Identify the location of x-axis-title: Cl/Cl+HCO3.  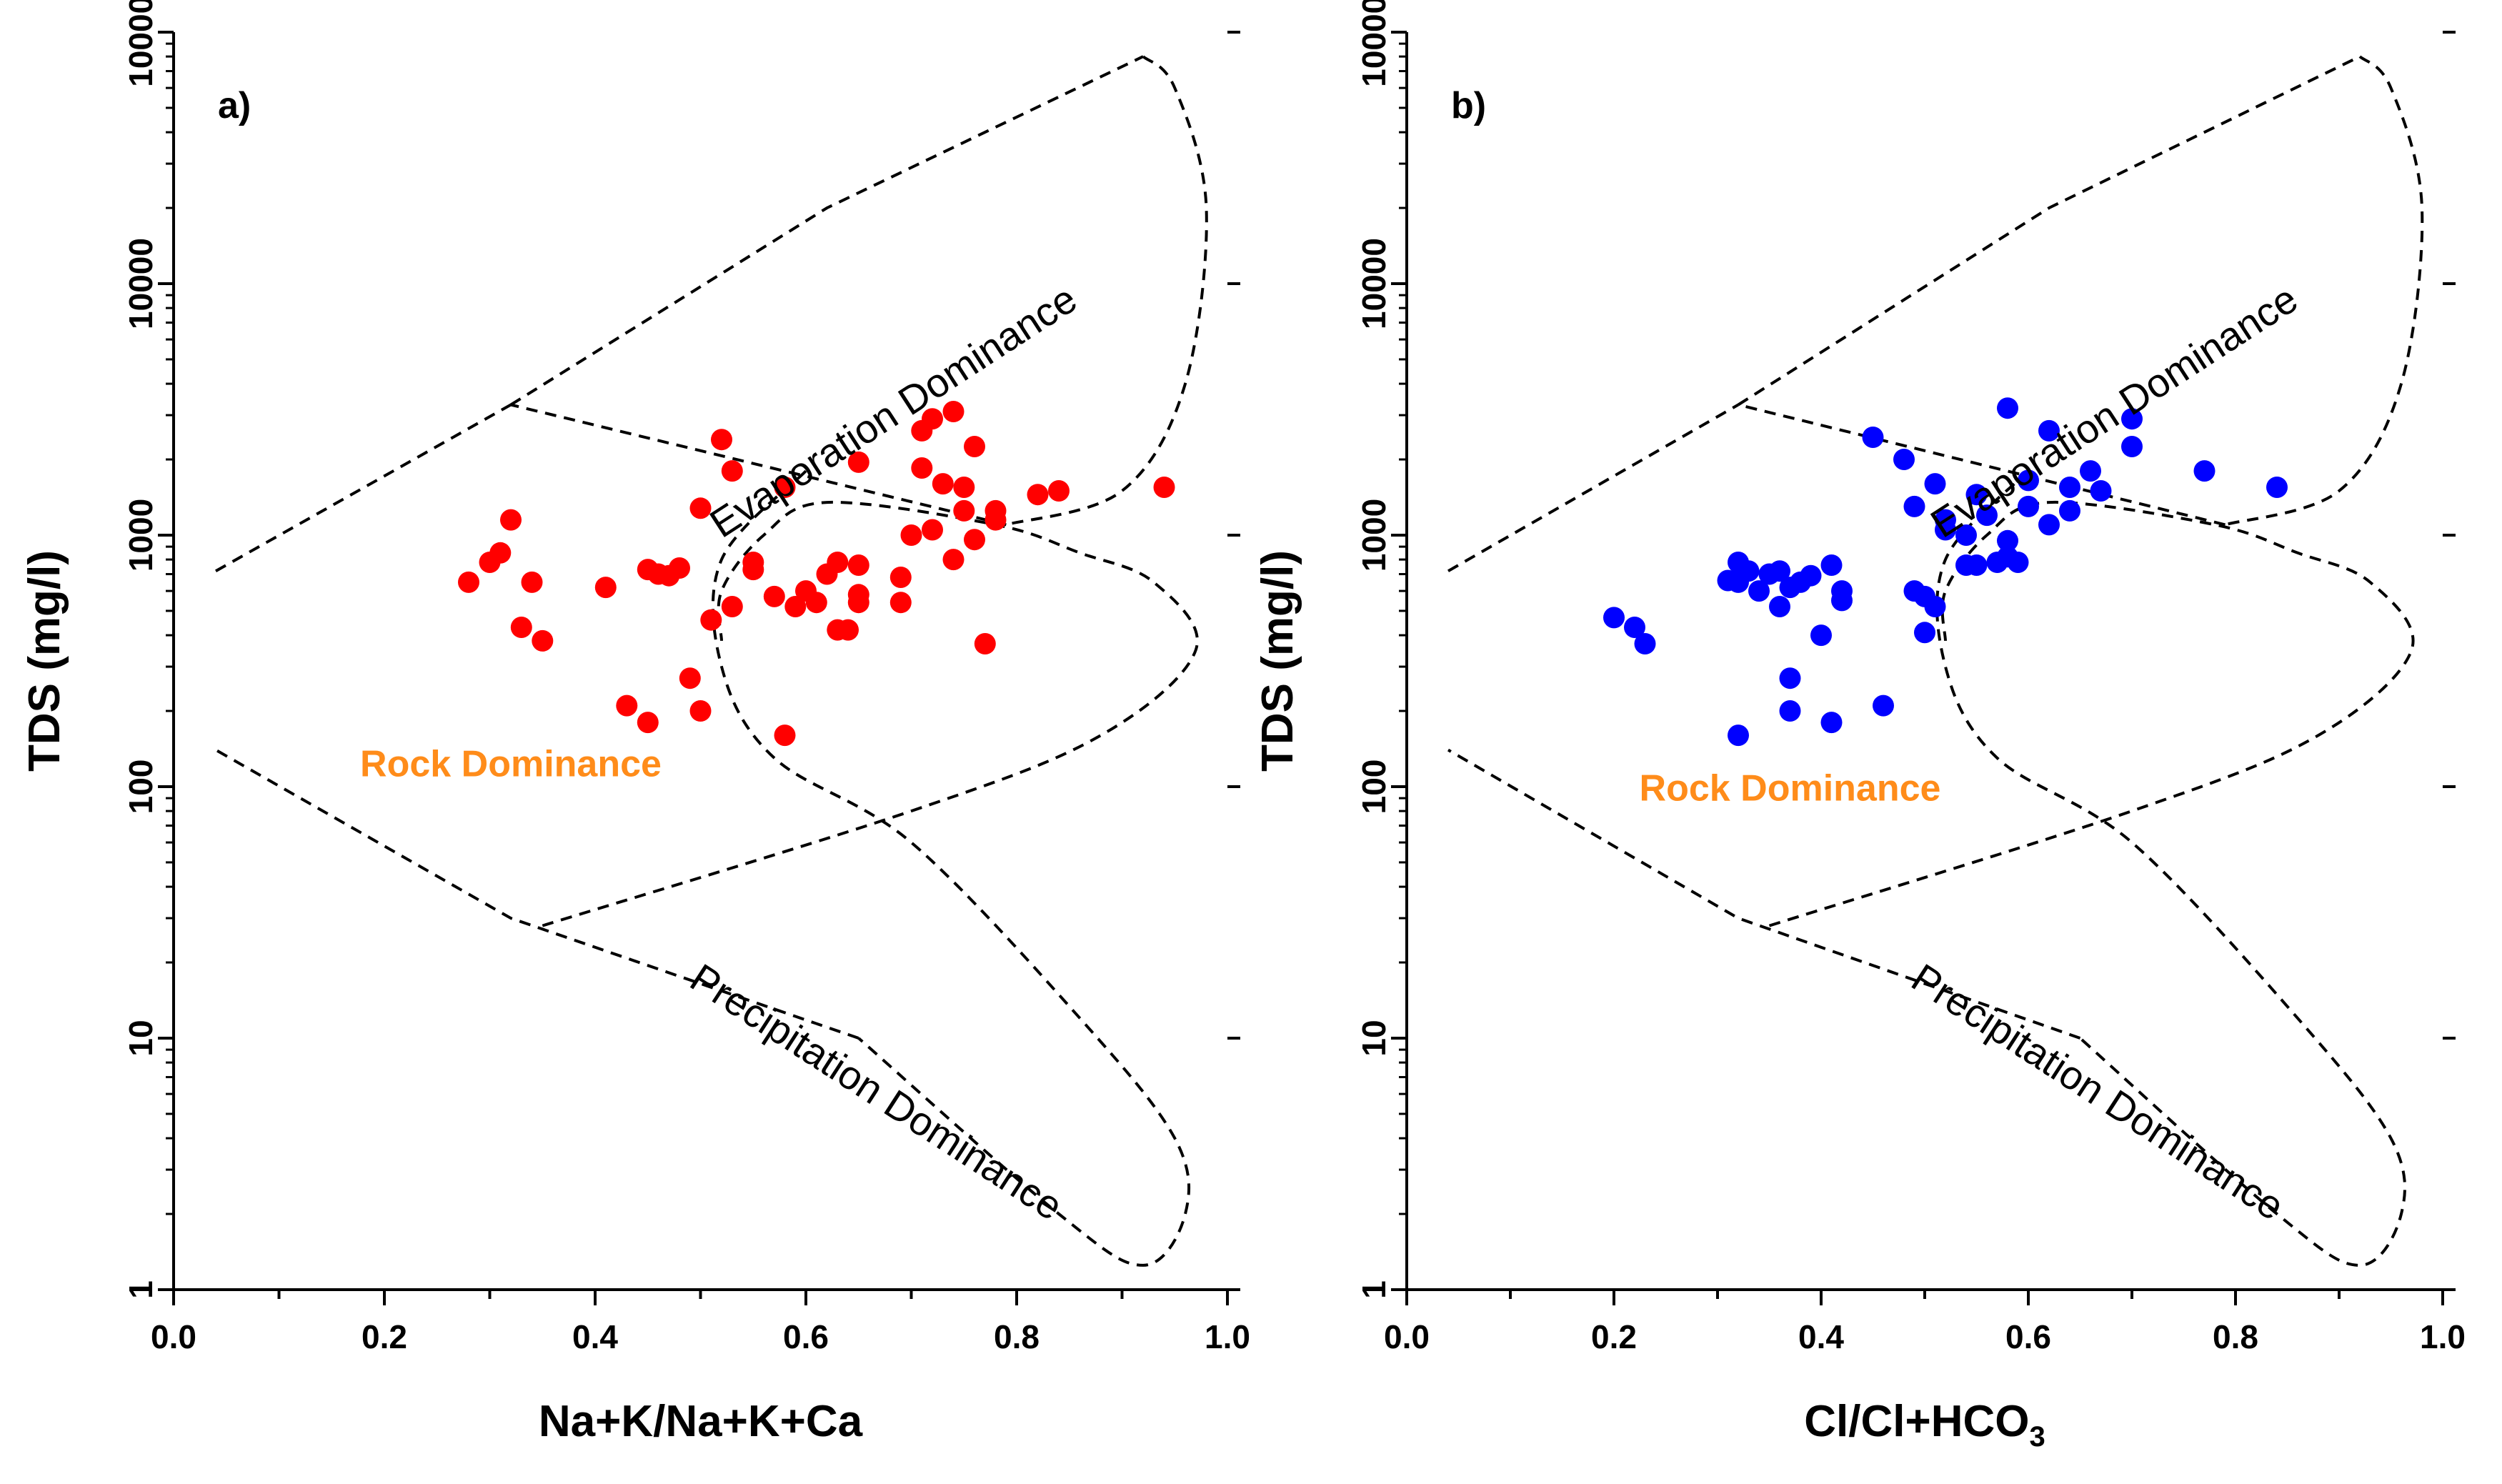
(1924, 1425).